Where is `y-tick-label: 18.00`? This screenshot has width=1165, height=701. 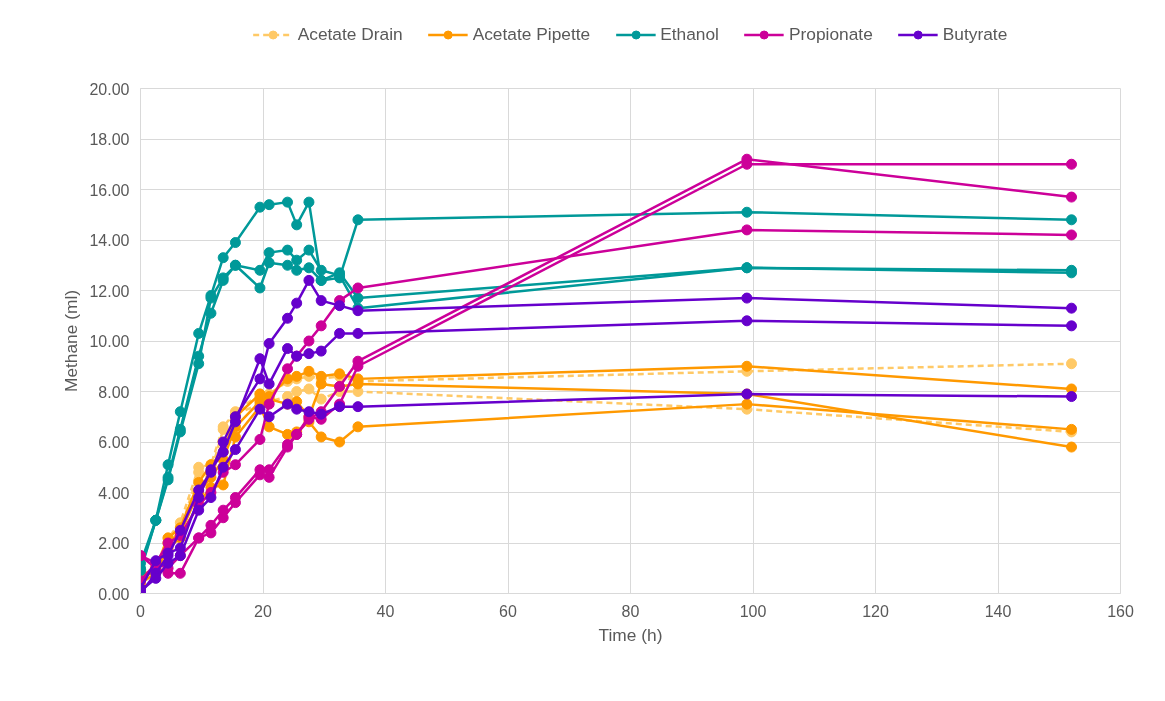 y-tick-label: 18.00 is located at coordinates (109, 139).